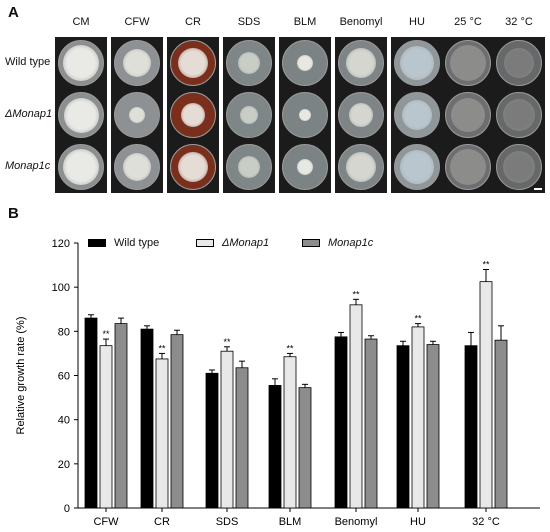 The width and height of the screenshot is (550, 532). What do you see at coordinates (13, 12) in the screenshot?
I see `panel-a-letter: A` at bounding box center [13, 12].